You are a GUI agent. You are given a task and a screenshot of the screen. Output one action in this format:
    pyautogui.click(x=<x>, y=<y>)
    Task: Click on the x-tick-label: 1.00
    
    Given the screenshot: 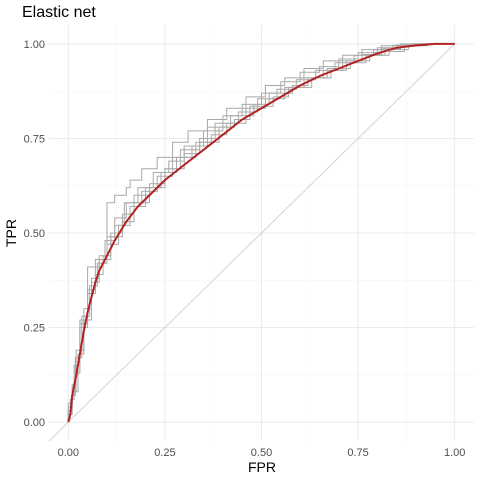 What is the action you would take?
    pyautogui.click(x=454, y=453)
    